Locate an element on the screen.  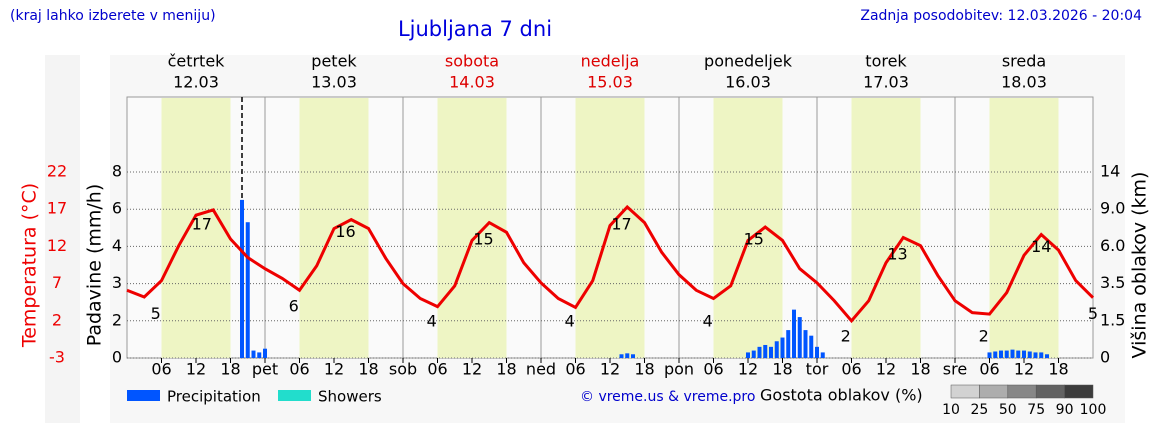
temp-tick-label: 2 is located at coordinates (57, 319).